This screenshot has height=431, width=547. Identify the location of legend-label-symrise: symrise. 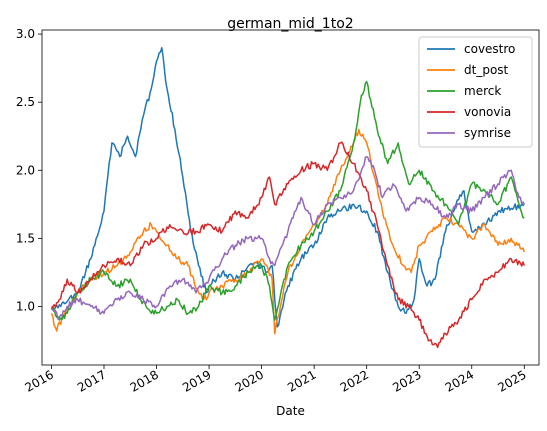
(487, 133).